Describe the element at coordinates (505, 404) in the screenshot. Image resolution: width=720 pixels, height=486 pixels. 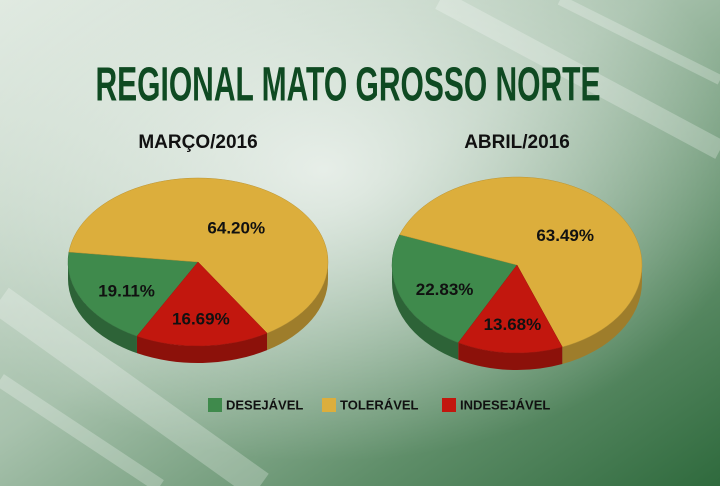
I see `legend-label: INDESEJÁVEL` at that location.